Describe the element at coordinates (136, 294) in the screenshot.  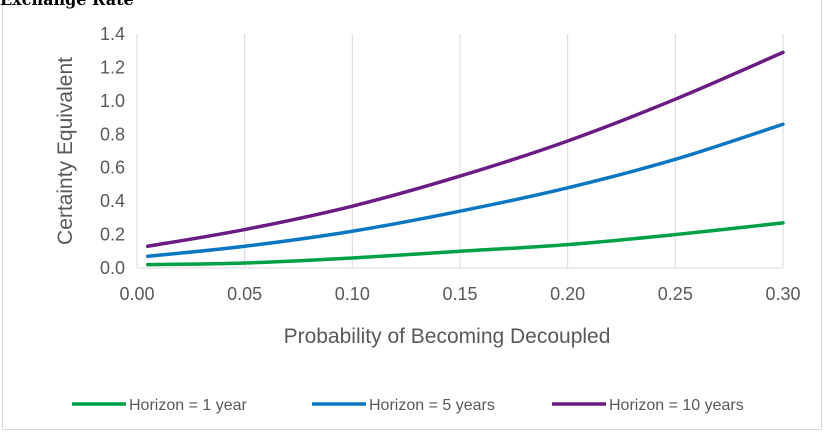
I see `x-tick-label: 0.00` at that location.